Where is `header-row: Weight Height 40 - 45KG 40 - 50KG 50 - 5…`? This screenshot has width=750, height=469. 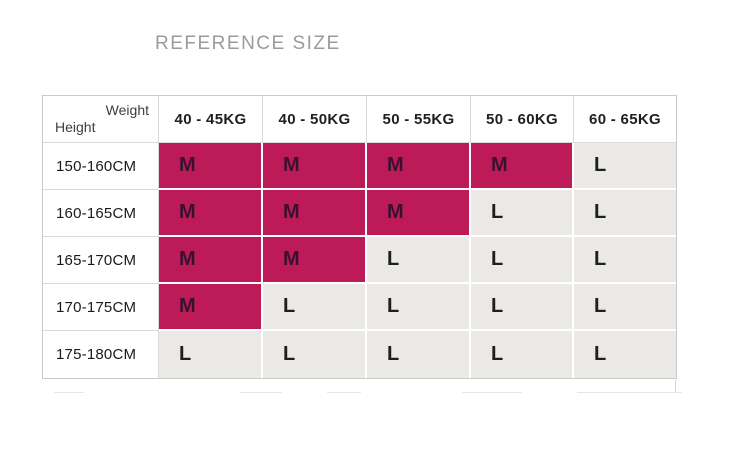 header-row: Weight Height 40 - 45KG 40 - 50KG 50 - 5… is located at coordinates (359, 119).